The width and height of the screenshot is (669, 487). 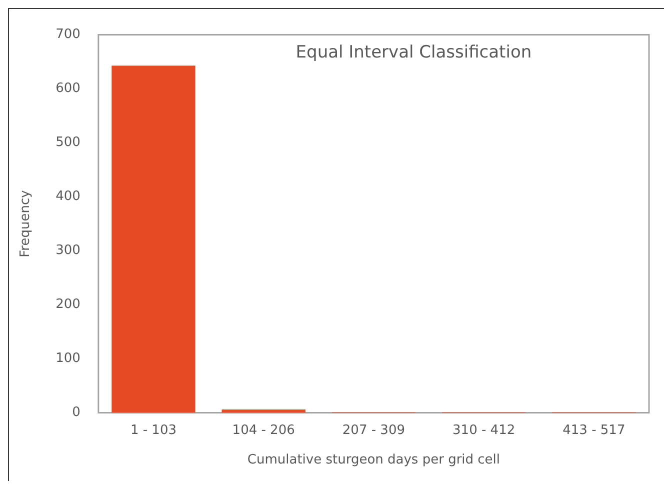 I want to click on x-tick-label: 207 - 309, so click(x=374, y=430).